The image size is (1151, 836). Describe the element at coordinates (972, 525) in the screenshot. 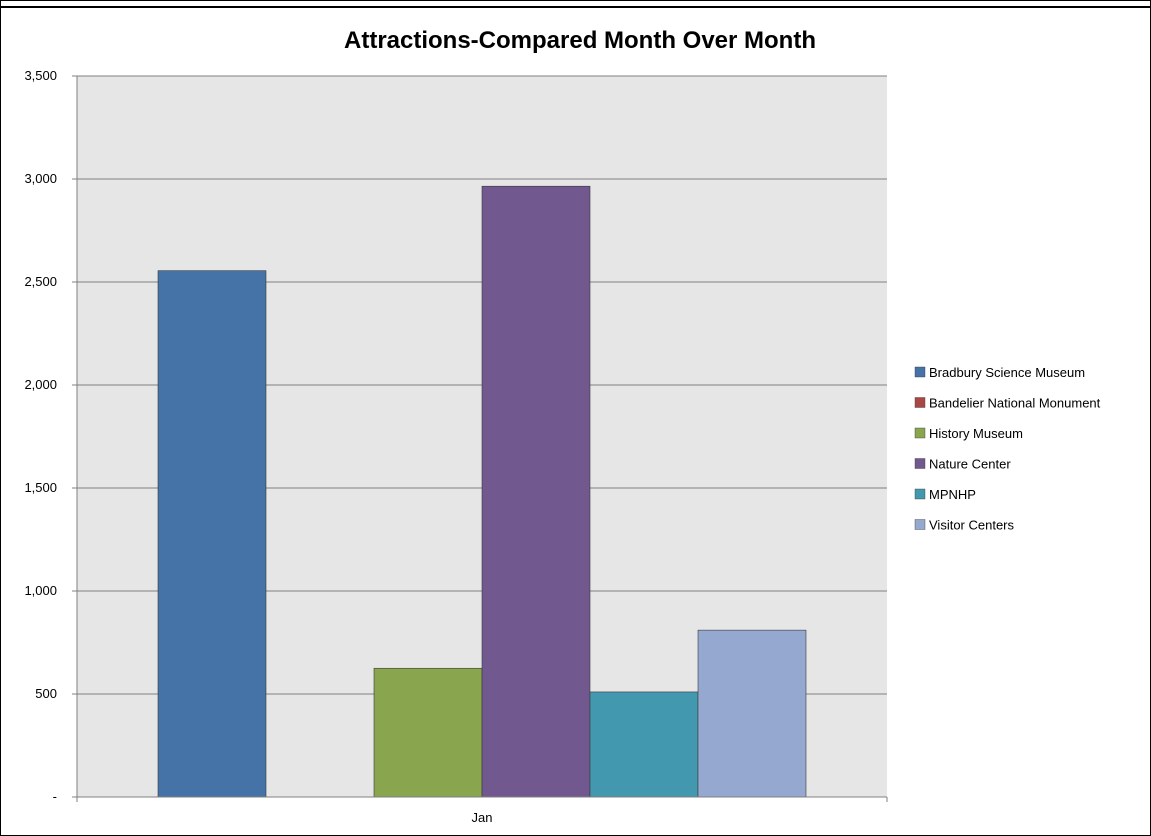

I see `legend-label: Visitor Centers` at that location.